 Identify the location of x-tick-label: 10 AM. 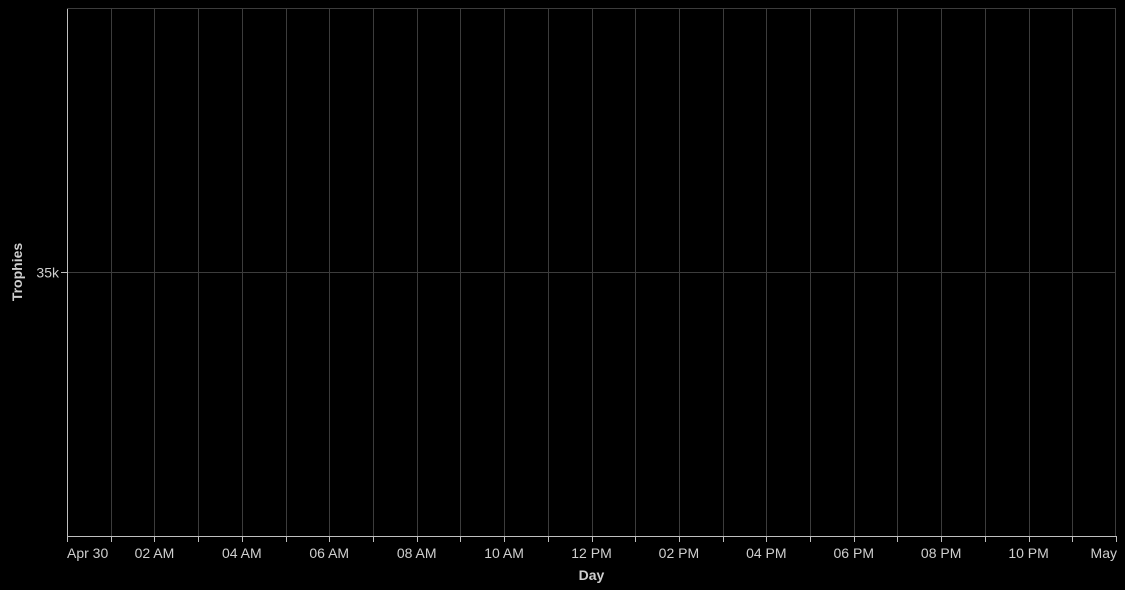
(504, 553).